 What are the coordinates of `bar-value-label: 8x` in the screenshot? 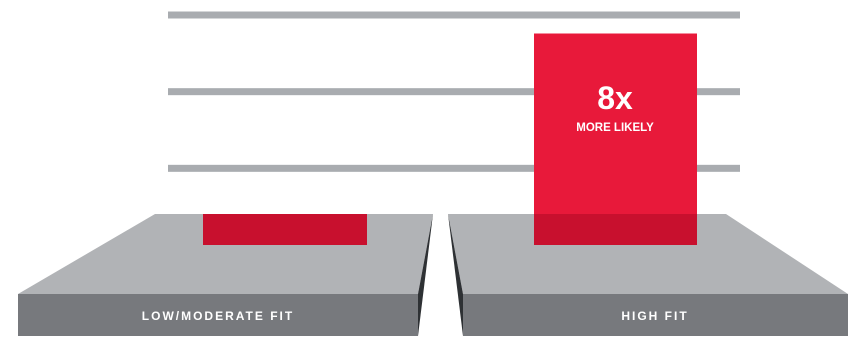 It's located at (615, 98).